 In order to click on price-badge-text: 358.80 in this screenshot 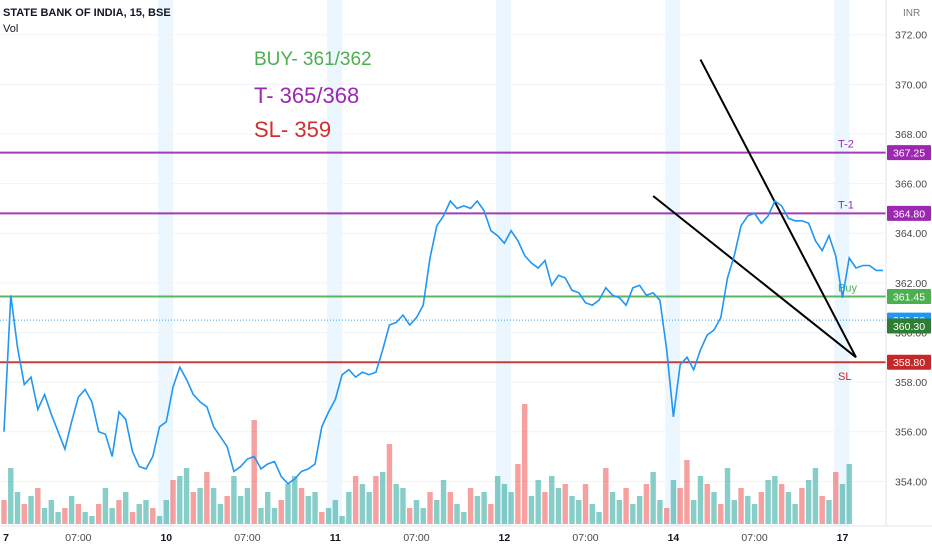, I will do `click(909, 363)`.